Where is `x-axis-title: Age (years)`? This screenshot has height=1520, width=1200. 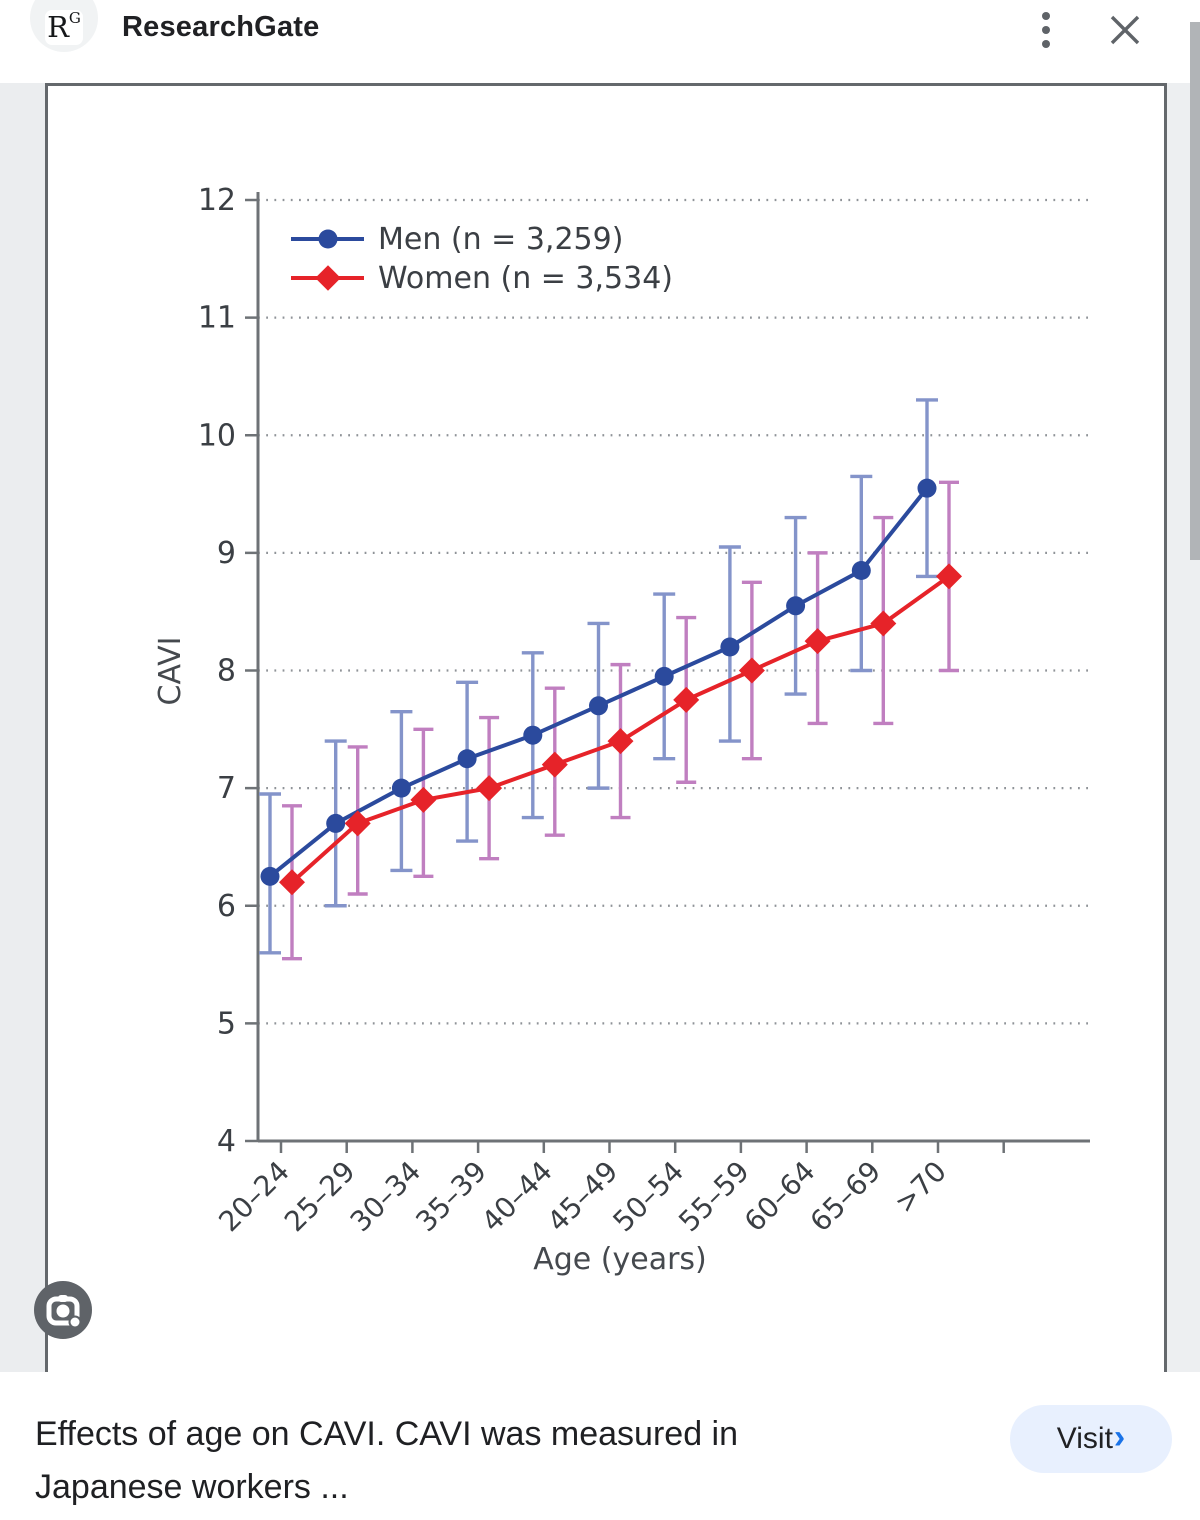 x-axis-title: Age (years) is located at coordinates (620, 1259).